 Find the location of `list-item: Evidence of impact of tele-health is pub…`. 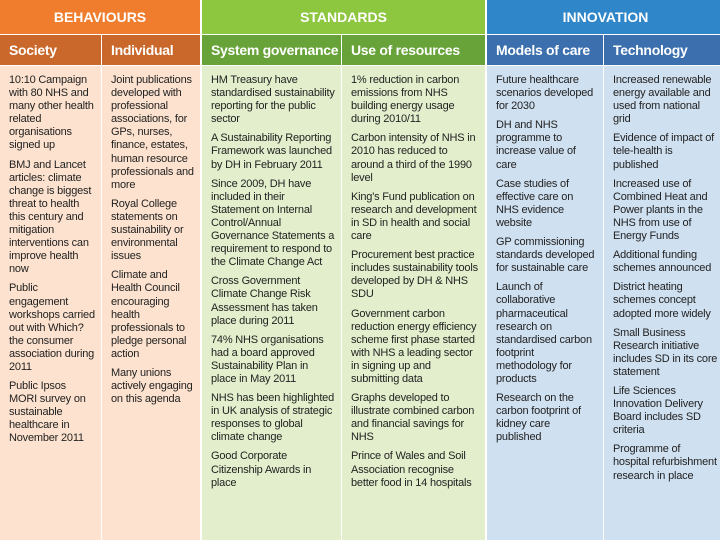

list-item: Evidence of impact of tele-health is pub… is located at coordinates (663, 151).